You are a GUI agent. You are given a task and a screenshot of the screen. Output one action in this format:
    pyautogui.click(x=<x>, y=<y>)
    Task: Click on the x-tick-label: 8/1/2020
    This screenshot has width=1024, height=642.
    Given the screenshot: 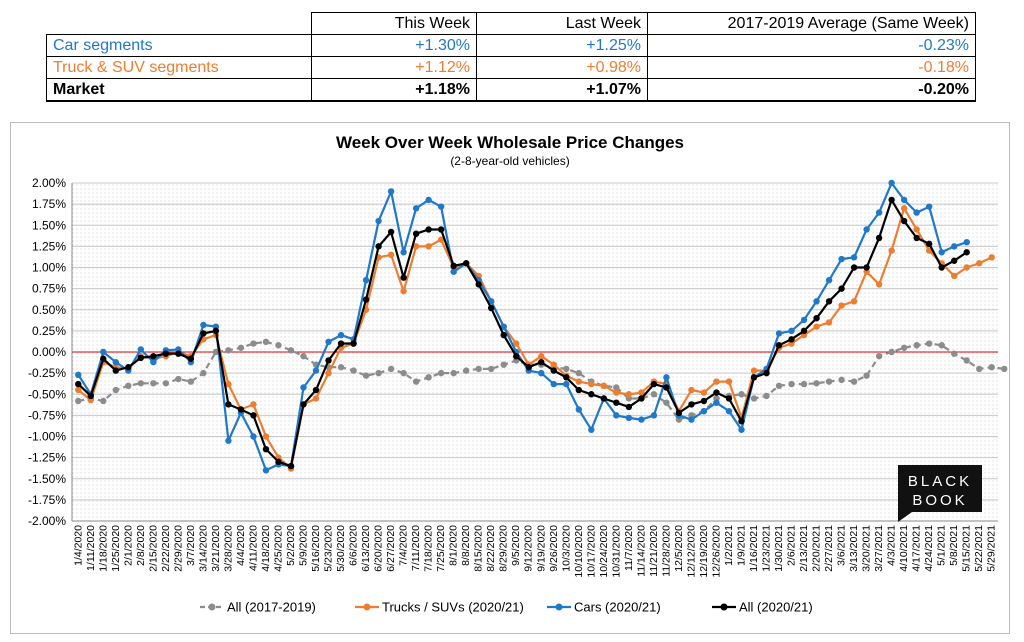 What is the action you would take?
    pyautogui.click(x=454, y=545)
    